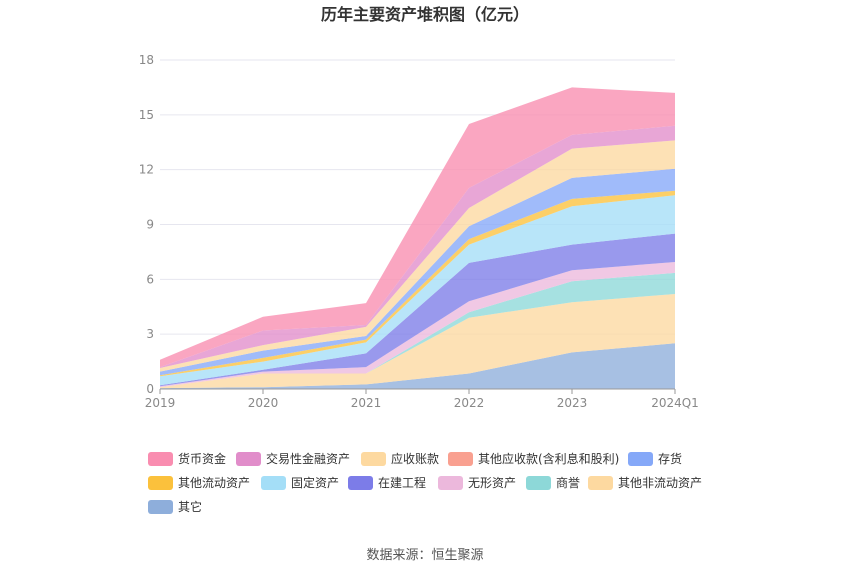 This screenshot has height=575, width=850. Describe the element at coordinates (175, 506) in the screenshot. I see `legend-item: 其它` at that location.